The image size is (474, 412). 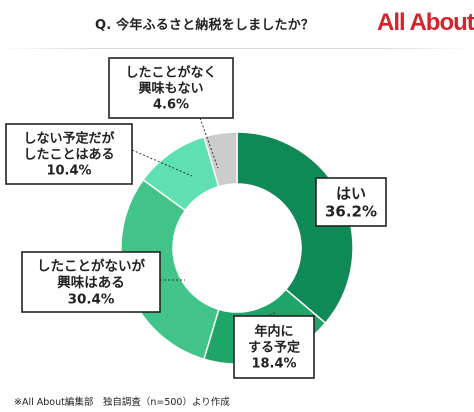 What do you see at coordinates (171, 105) in the screenshot?
I see `data-label-value-5: 4.6%` at bounding box center [171, 105].